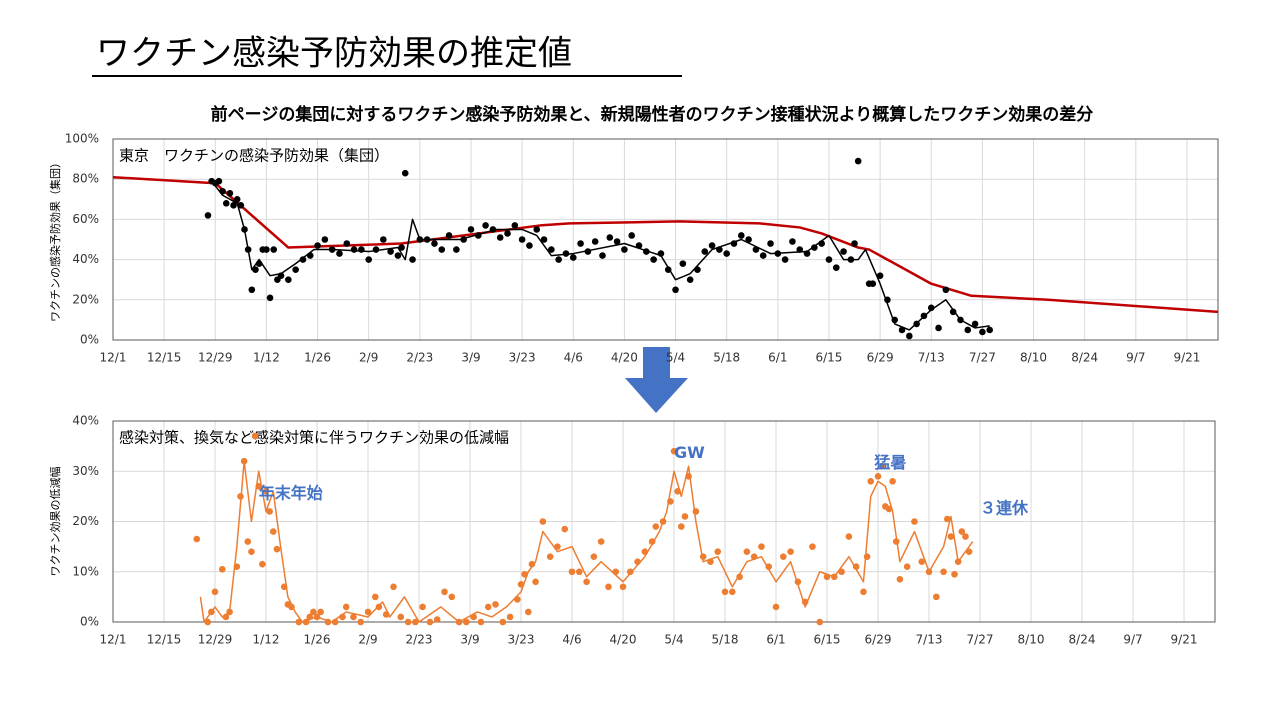 Image resolution: width=1280 pixels, height=720 pixels. I want to click on x-tick-label: 1/12, so click(266, 640).